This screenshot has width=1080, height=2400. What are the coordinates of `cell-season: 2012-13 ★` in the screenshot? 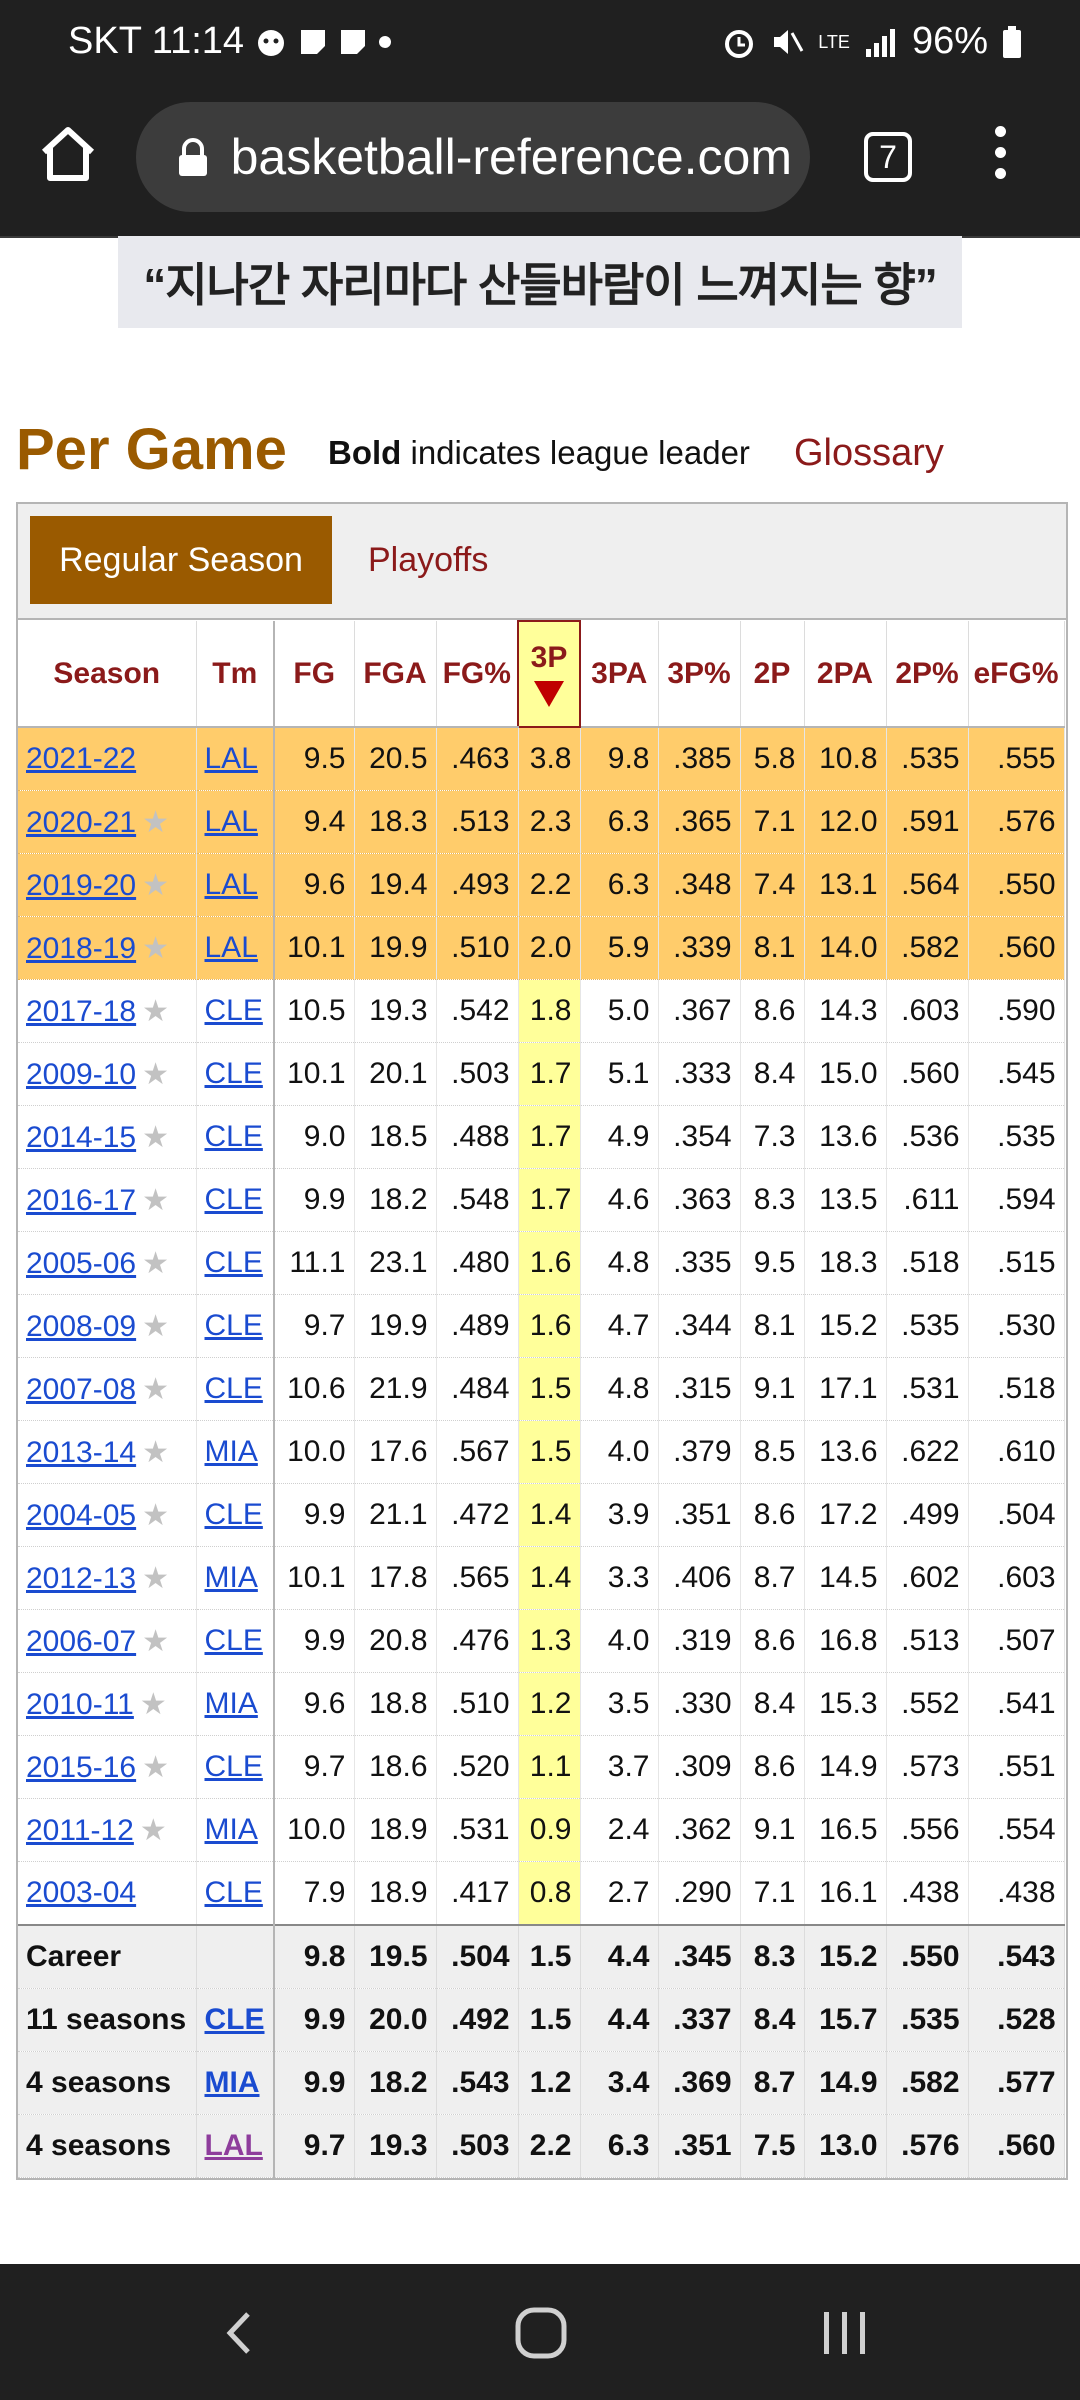 It's located at (107, 1578).